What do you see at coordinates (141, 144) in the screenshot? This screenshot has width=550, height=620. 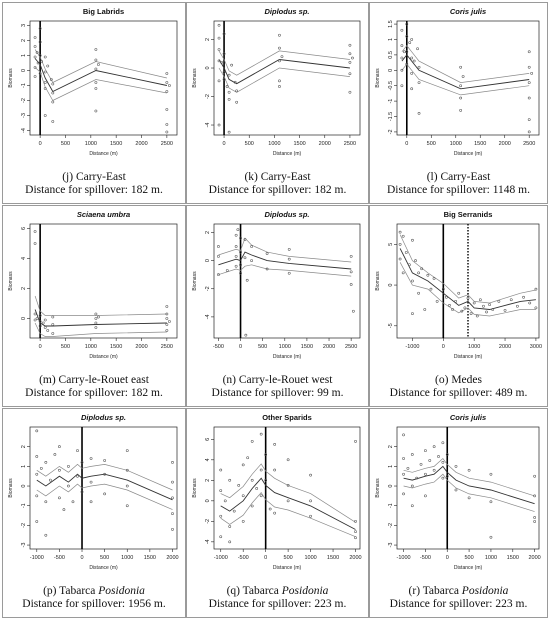 I see `x-tick-label: 2000` at bounding box center [141, 144].